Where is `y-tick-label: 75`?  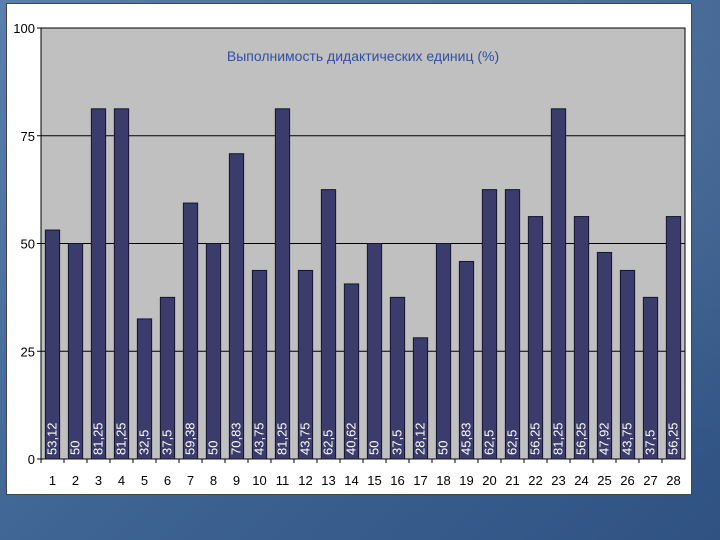 y-tick-label: 75 is located at coordinates (28, 136).